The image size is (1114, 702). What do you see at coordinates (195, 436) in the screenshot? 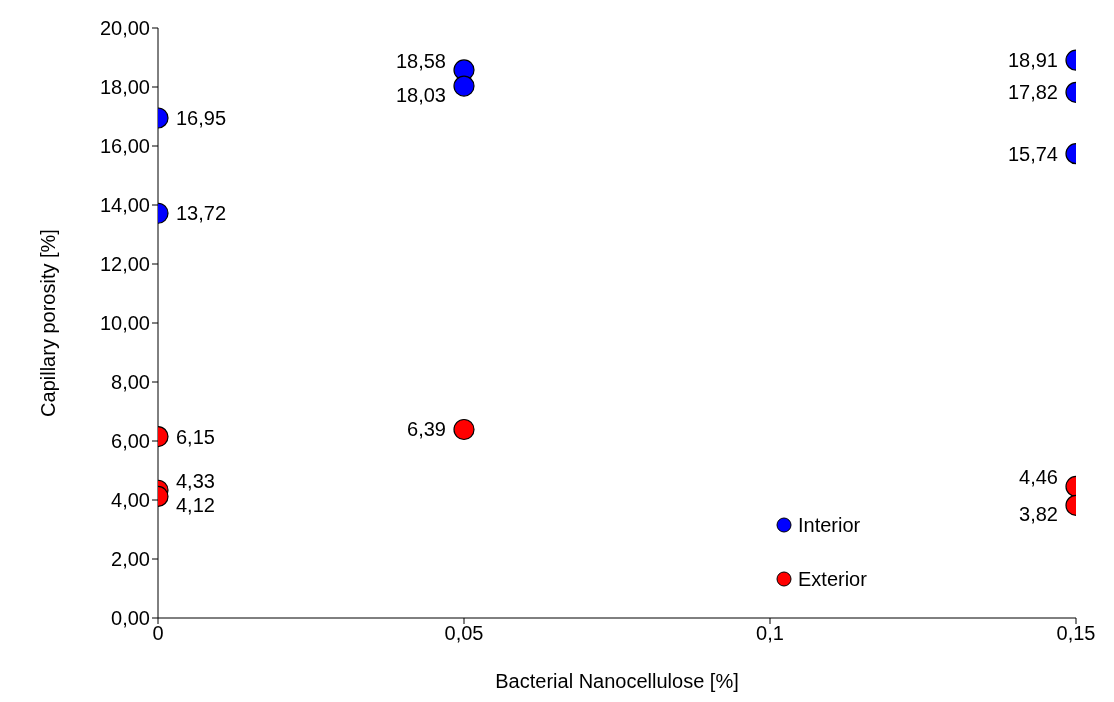
I see `data-label: 6,15` at bounding box center [195, 436].